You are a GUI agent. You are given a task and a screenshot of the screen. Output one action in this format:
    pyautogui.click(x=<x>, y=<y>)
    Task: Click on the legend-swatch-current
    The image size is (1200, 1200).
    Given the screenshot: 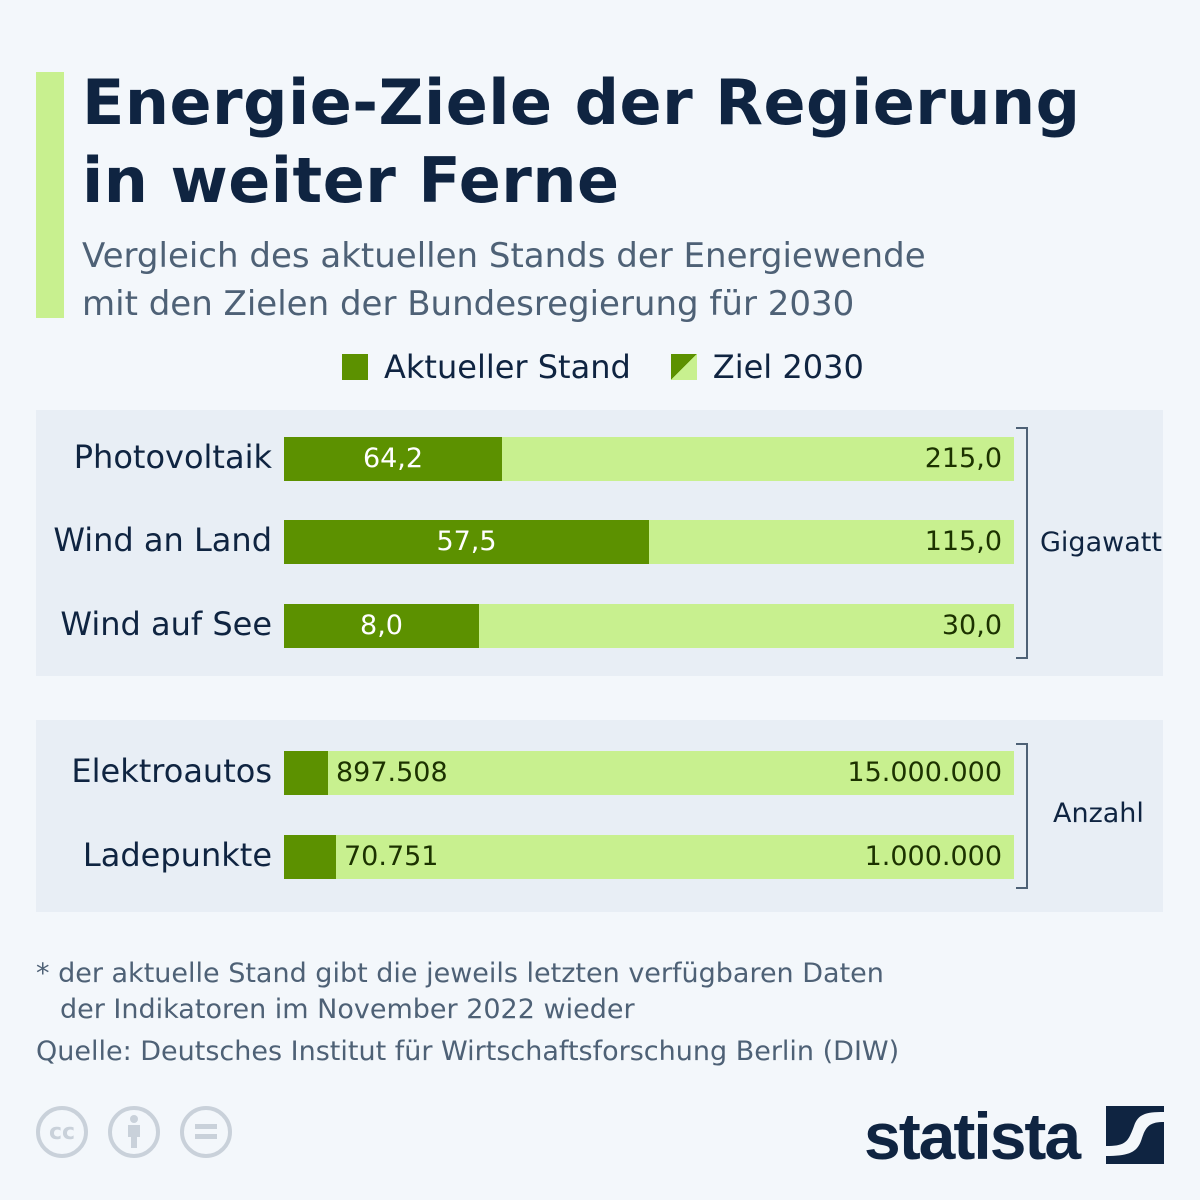 What is the action you would take?
    pyautogui.click(x=355, y=367)
    